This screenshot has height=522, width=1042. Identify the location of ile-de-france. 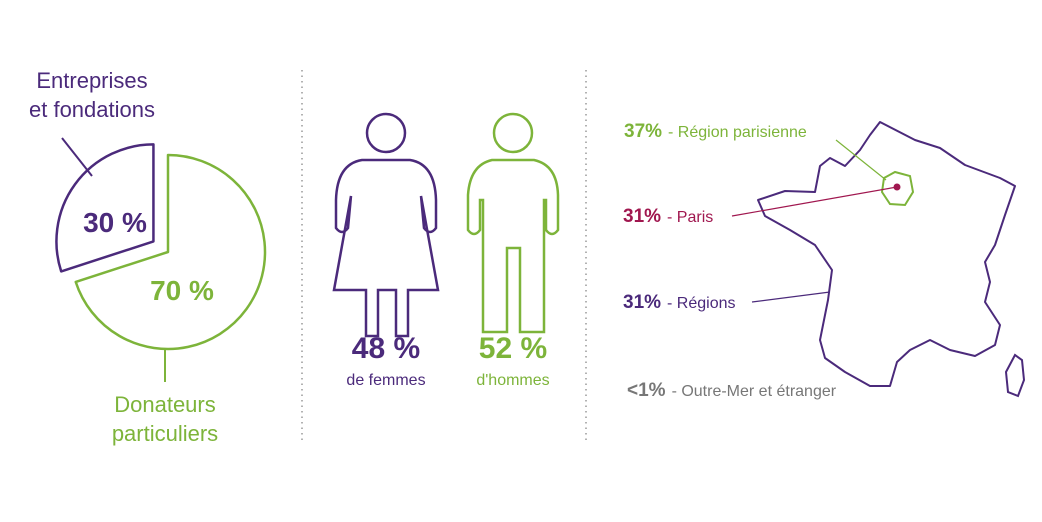
(897, 188).